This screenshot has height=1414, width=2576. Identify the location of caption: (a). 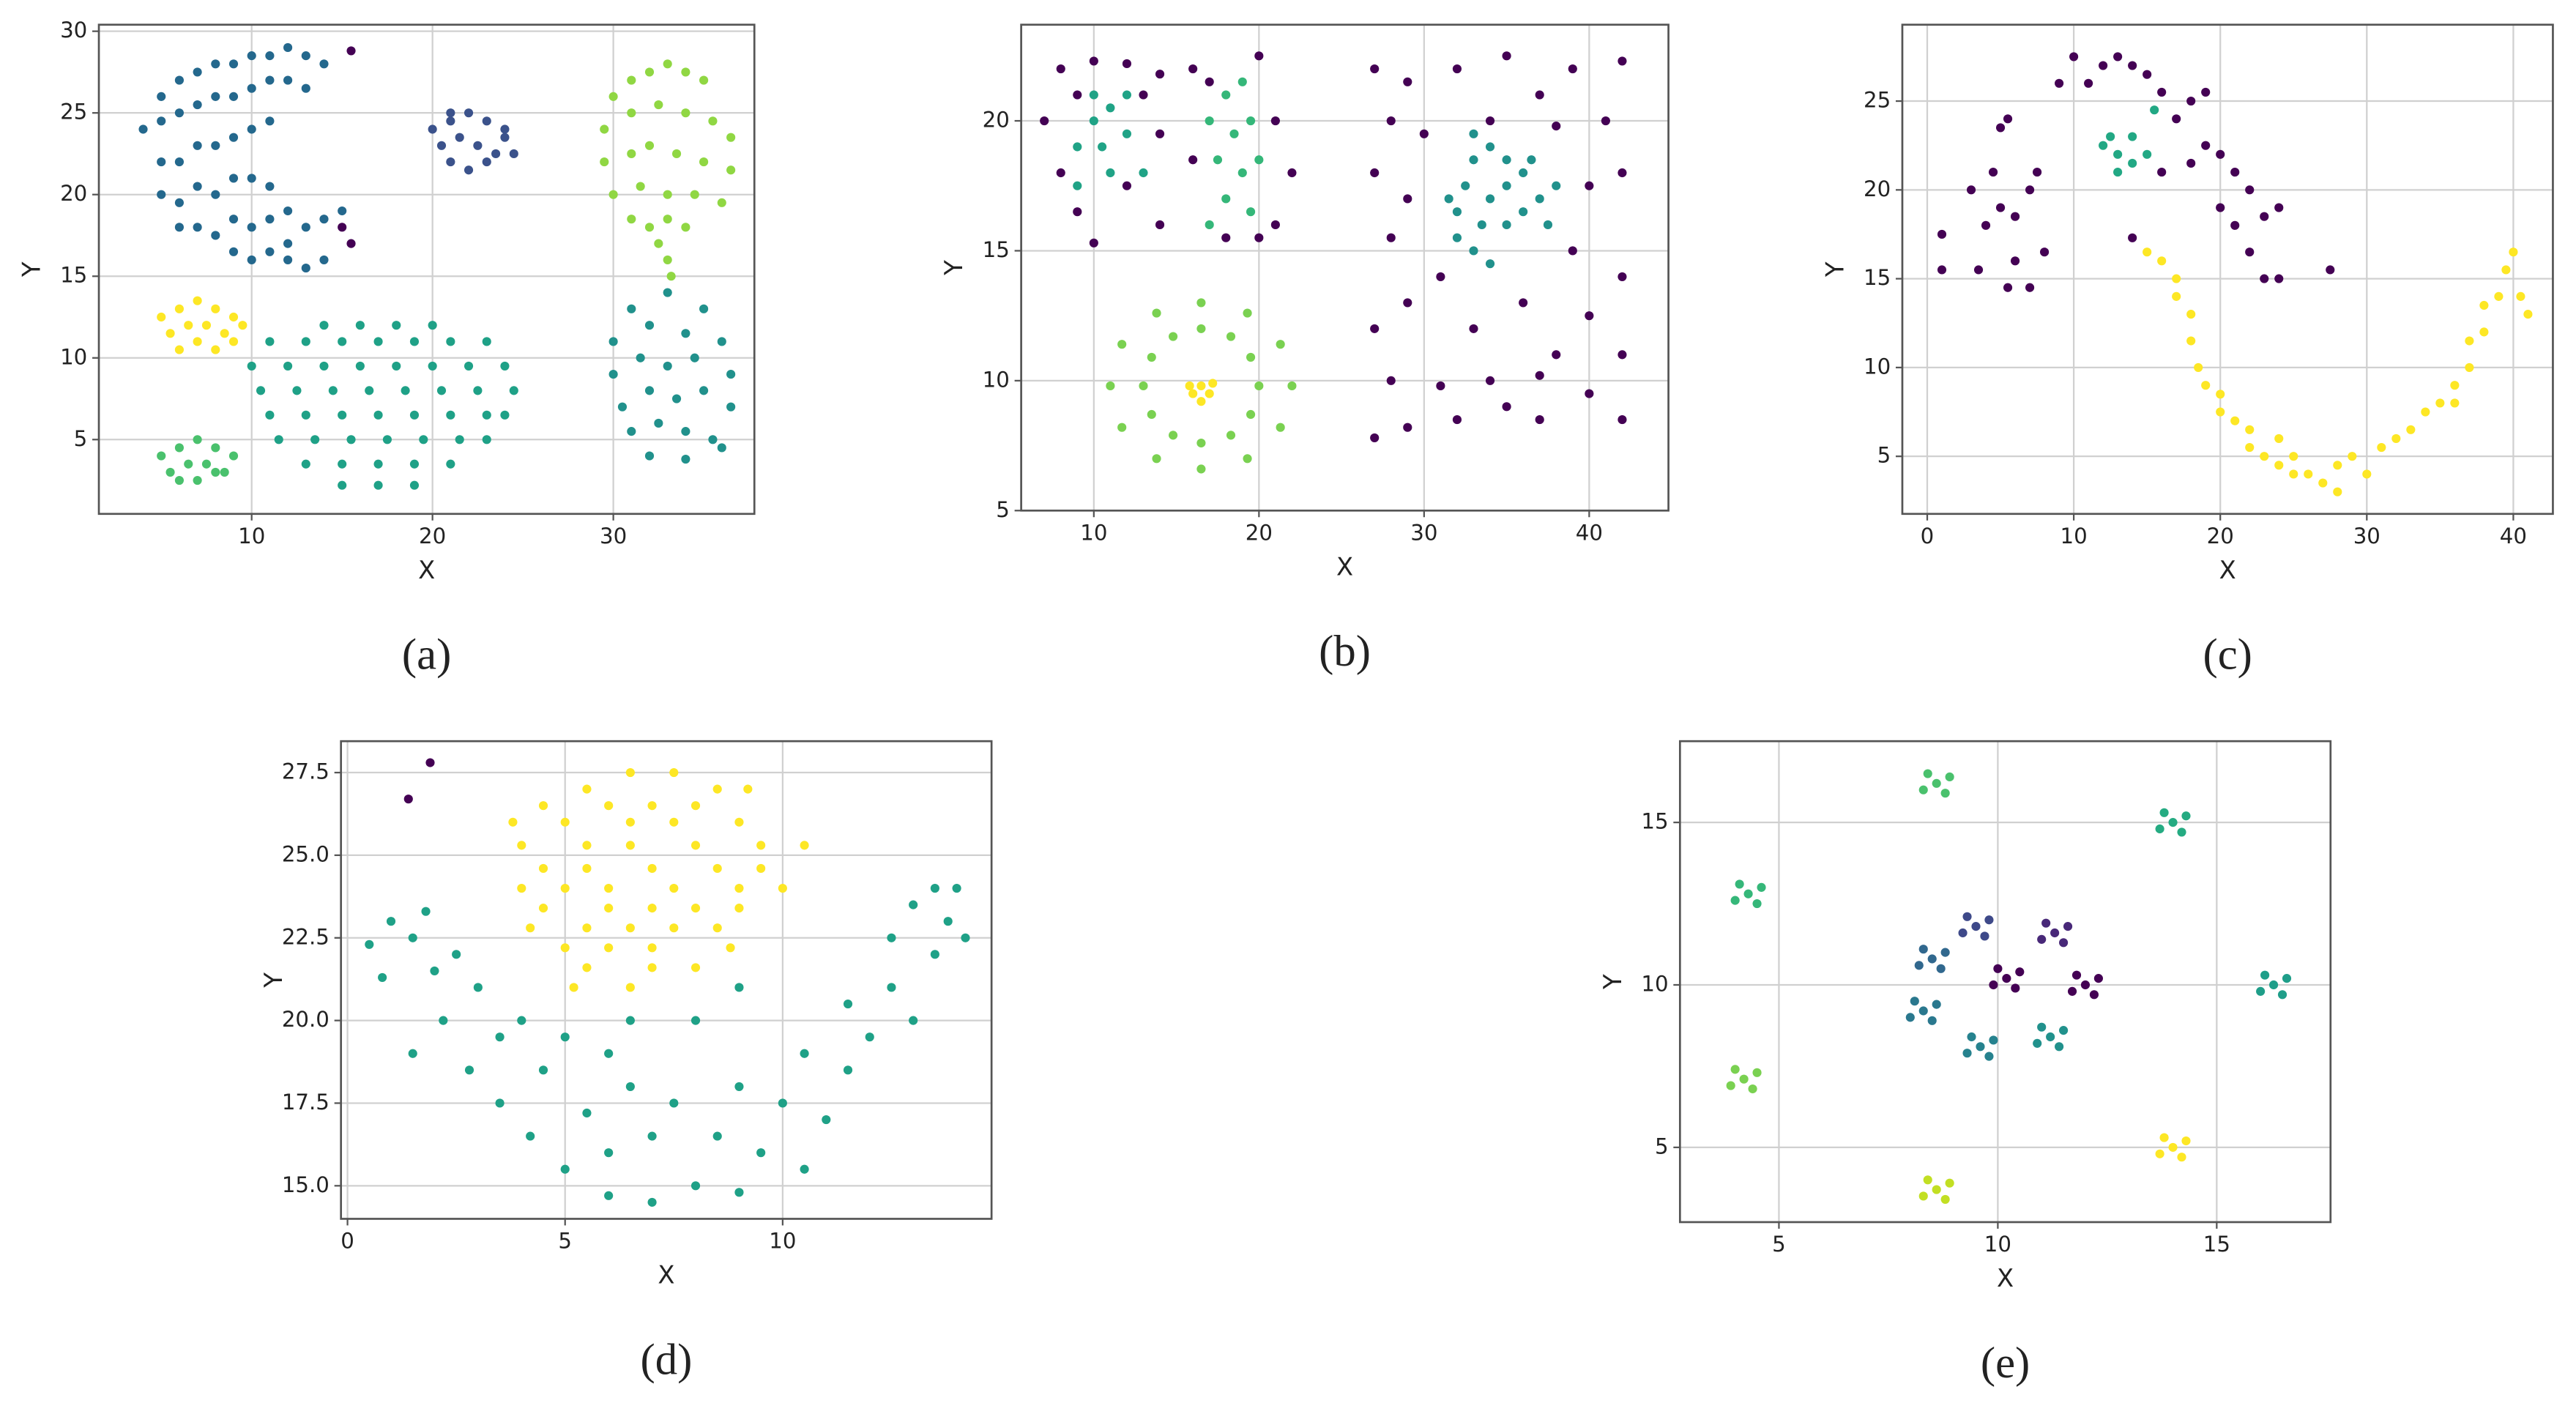
(426, 655).